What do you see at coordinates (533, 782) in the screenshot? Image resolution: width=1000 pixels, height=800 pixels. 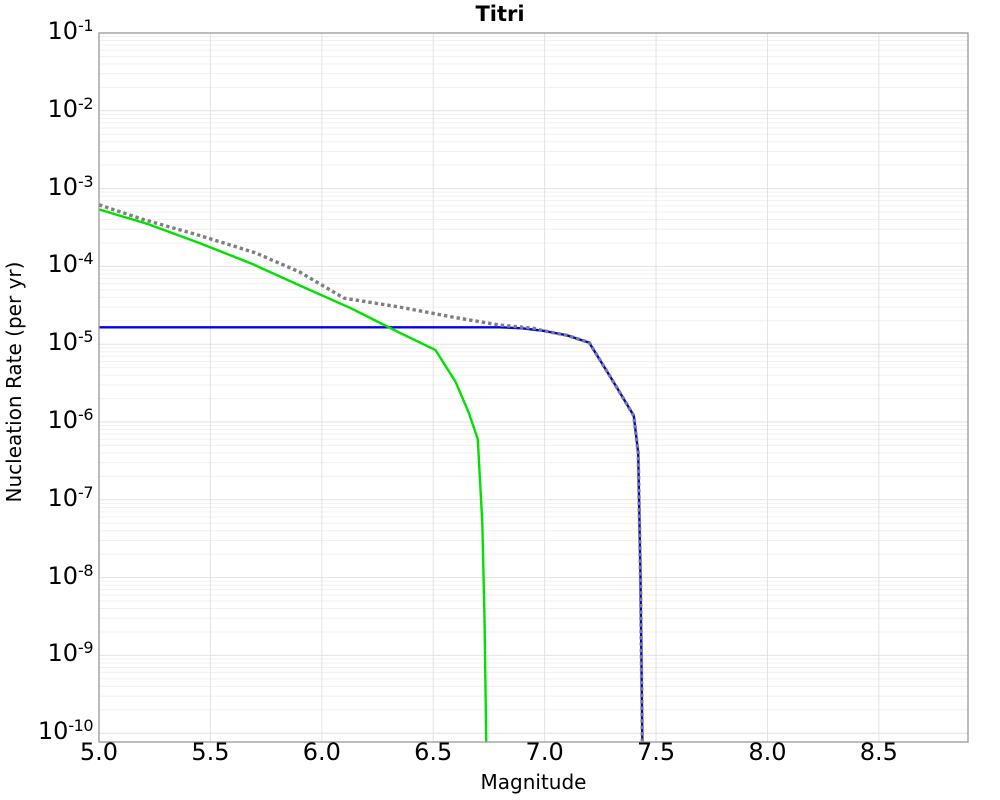 I see `x-axis-title: Magnitude` at bounding box center [533, 782].